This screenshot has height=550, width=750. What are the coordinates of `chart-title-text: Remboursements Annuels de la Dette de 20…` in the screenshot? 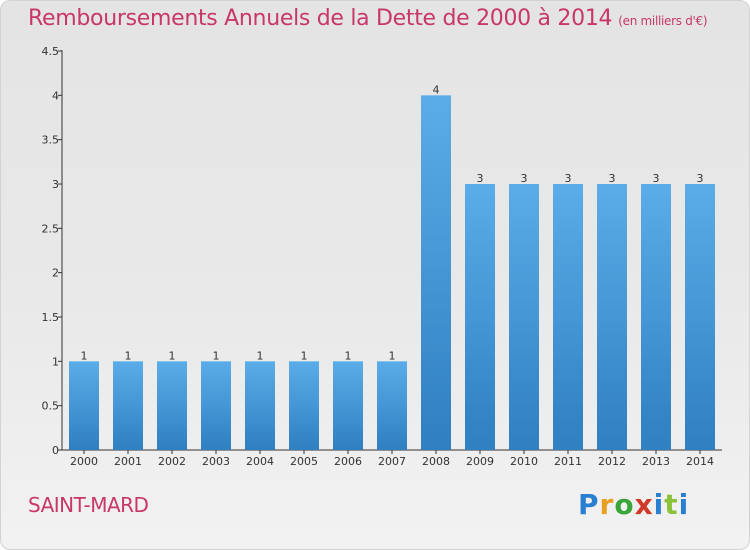 It's located at (320, 18).